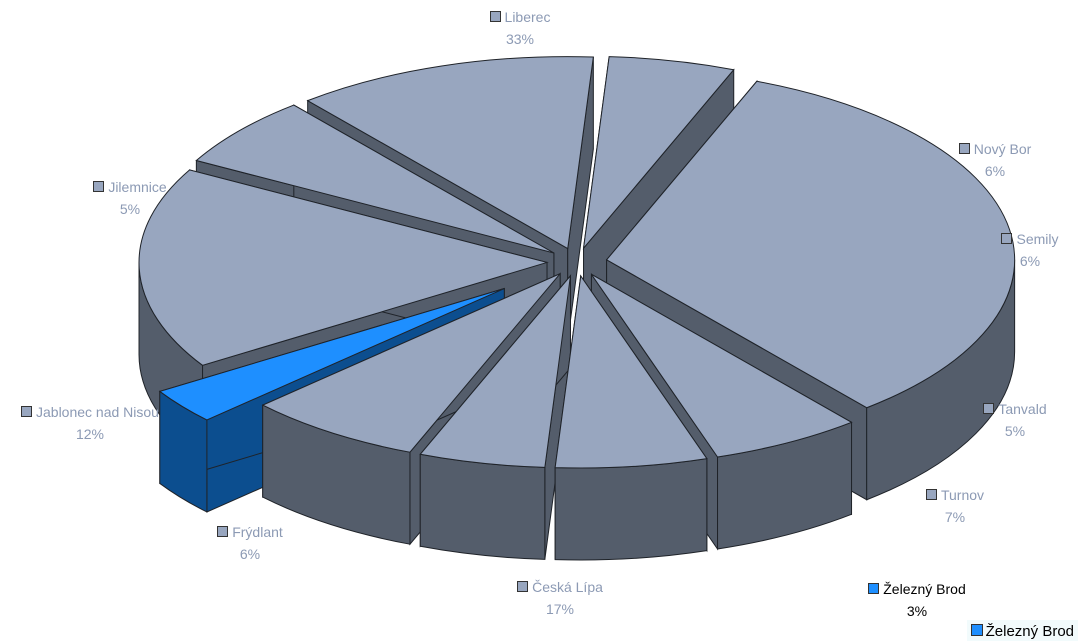 The image size is (1078, 641). I want to click on slice-name: Nový Bor, so click(976, 149).